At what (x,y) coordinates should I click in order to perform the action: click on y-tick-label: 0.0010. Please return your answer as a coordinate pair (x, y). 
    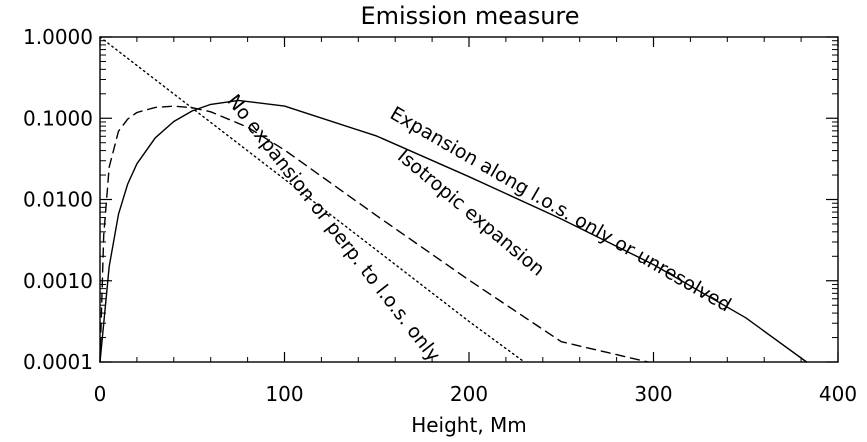
    Looking at the image, I should click on (58, 281).